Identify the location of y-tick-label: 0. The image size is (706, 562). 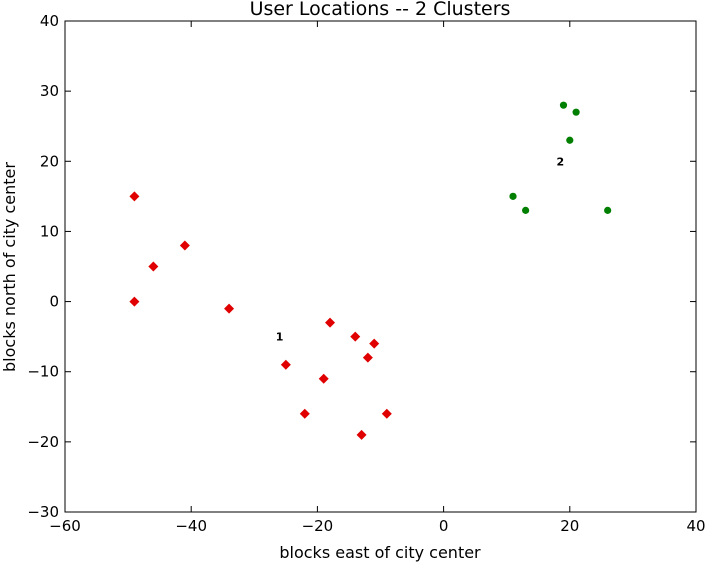
(54, 302).